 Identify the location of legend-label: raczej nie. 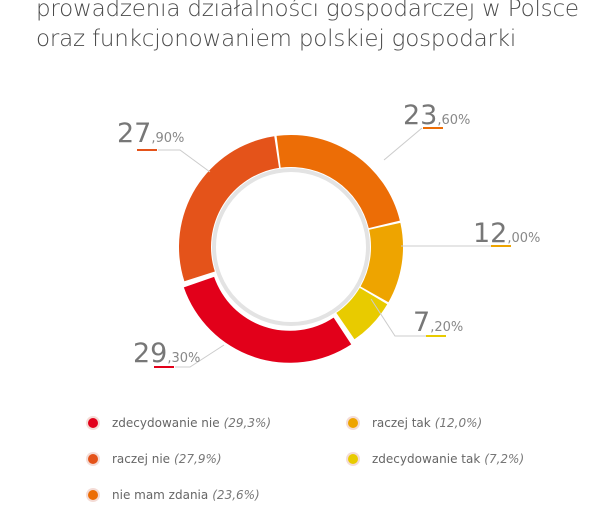
(141, 459).